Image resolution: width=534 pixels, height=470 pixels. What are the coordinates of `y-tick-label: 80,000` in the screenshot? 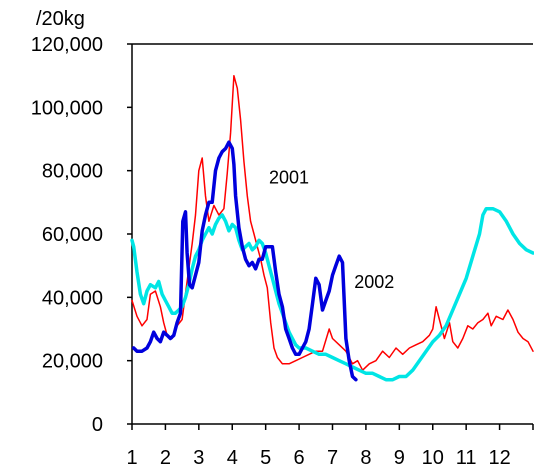 It's located at (72, 172).